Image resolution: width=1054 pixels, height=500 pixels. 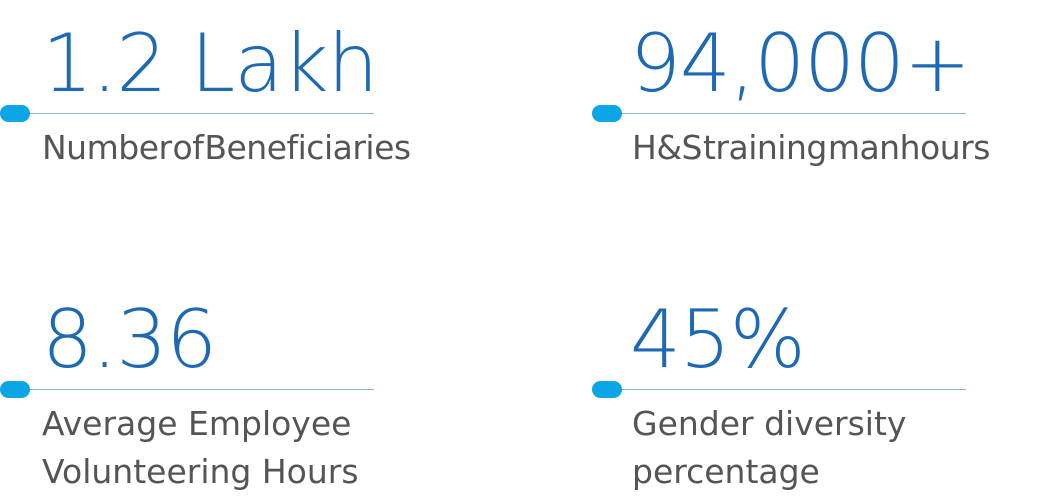 What do you see at coordinates (226, 147) in the screenshot?
I see `stat-label: Number of Beneficiaries` at bounding box center [226, 147].